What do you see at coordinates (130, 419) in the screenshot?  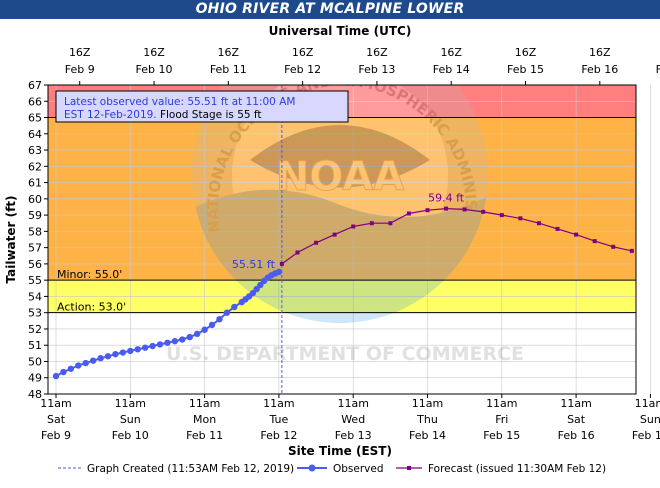 I see `bottom-tick-label-day: Sun` at bounding box center [130, 419].